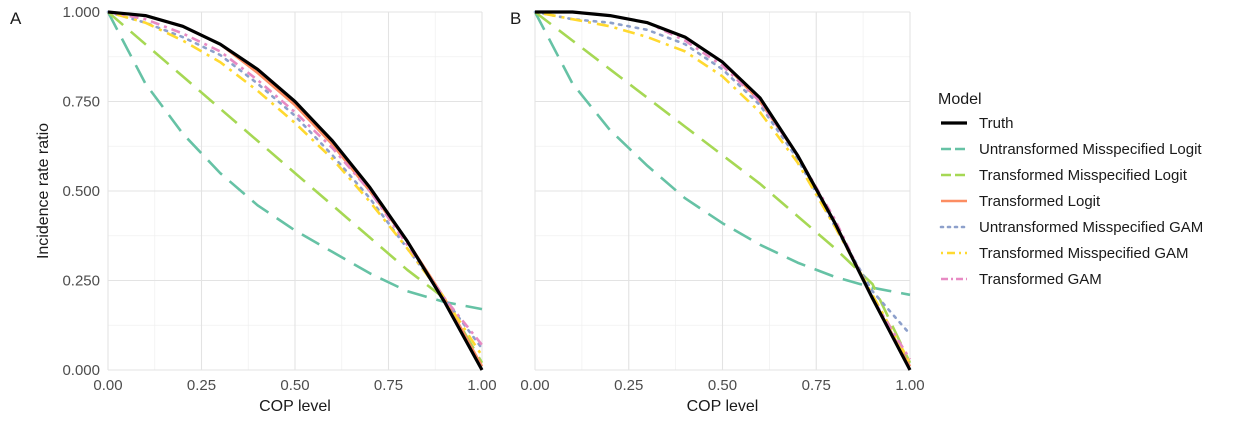 This screenshot has height=421, width=1240. I want to click on y-axis-title: Incidence rate ratio, so click(43, 191).